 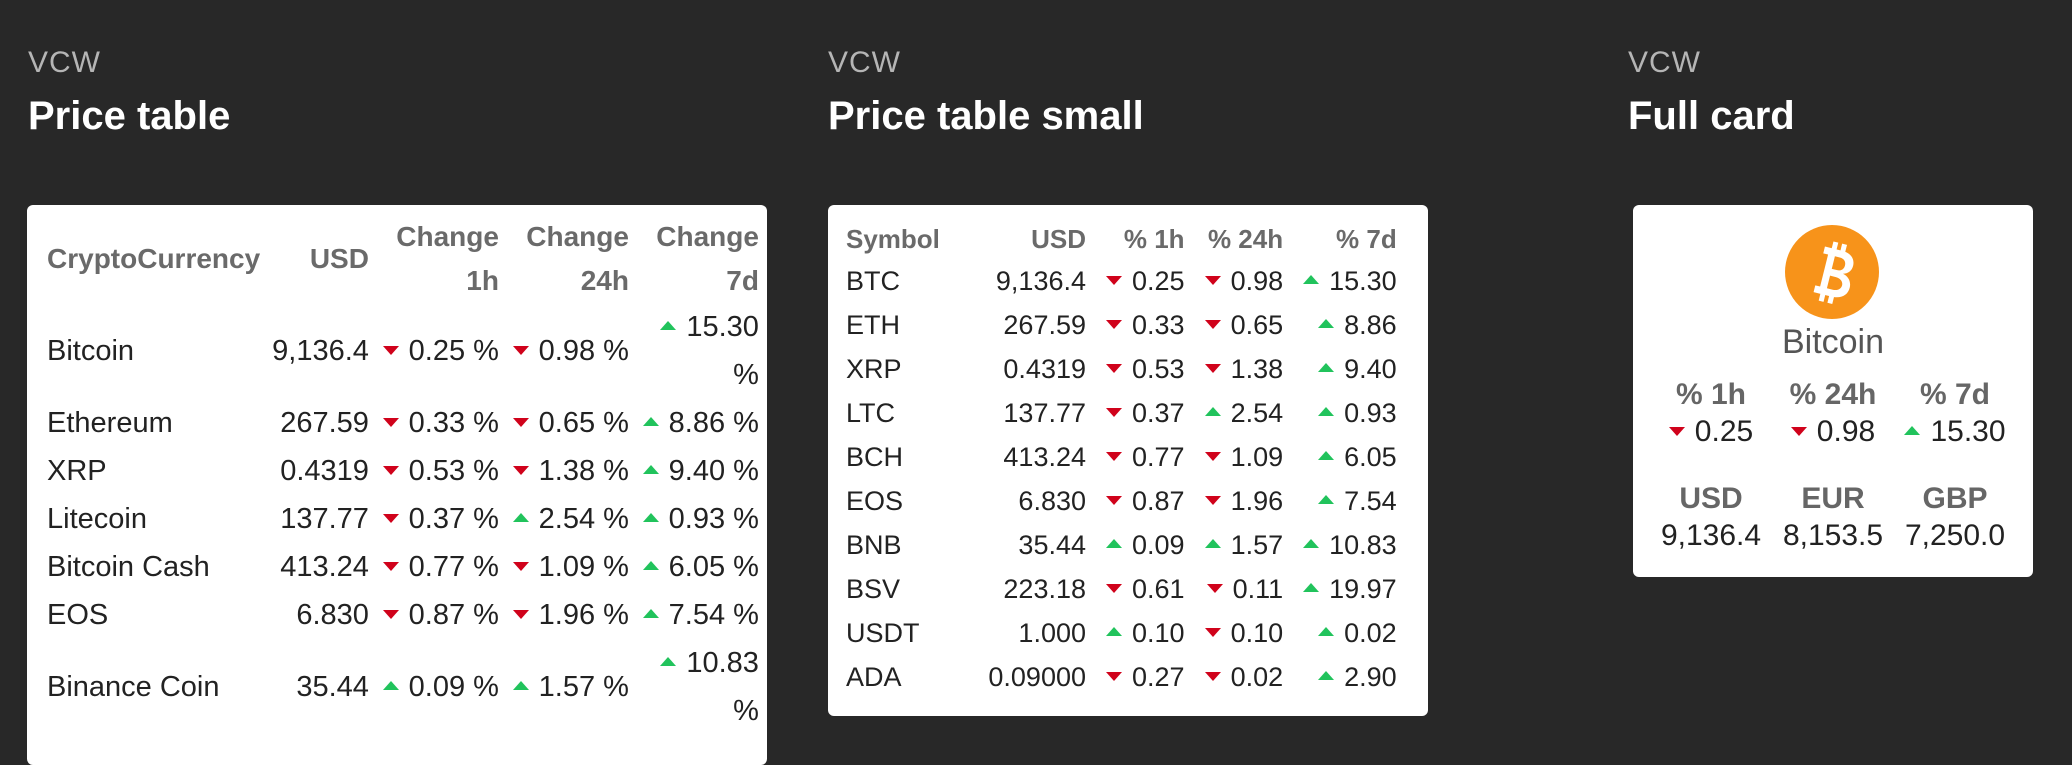 I want to click on change-24h: 1.57, so click(x=1234, y=545).